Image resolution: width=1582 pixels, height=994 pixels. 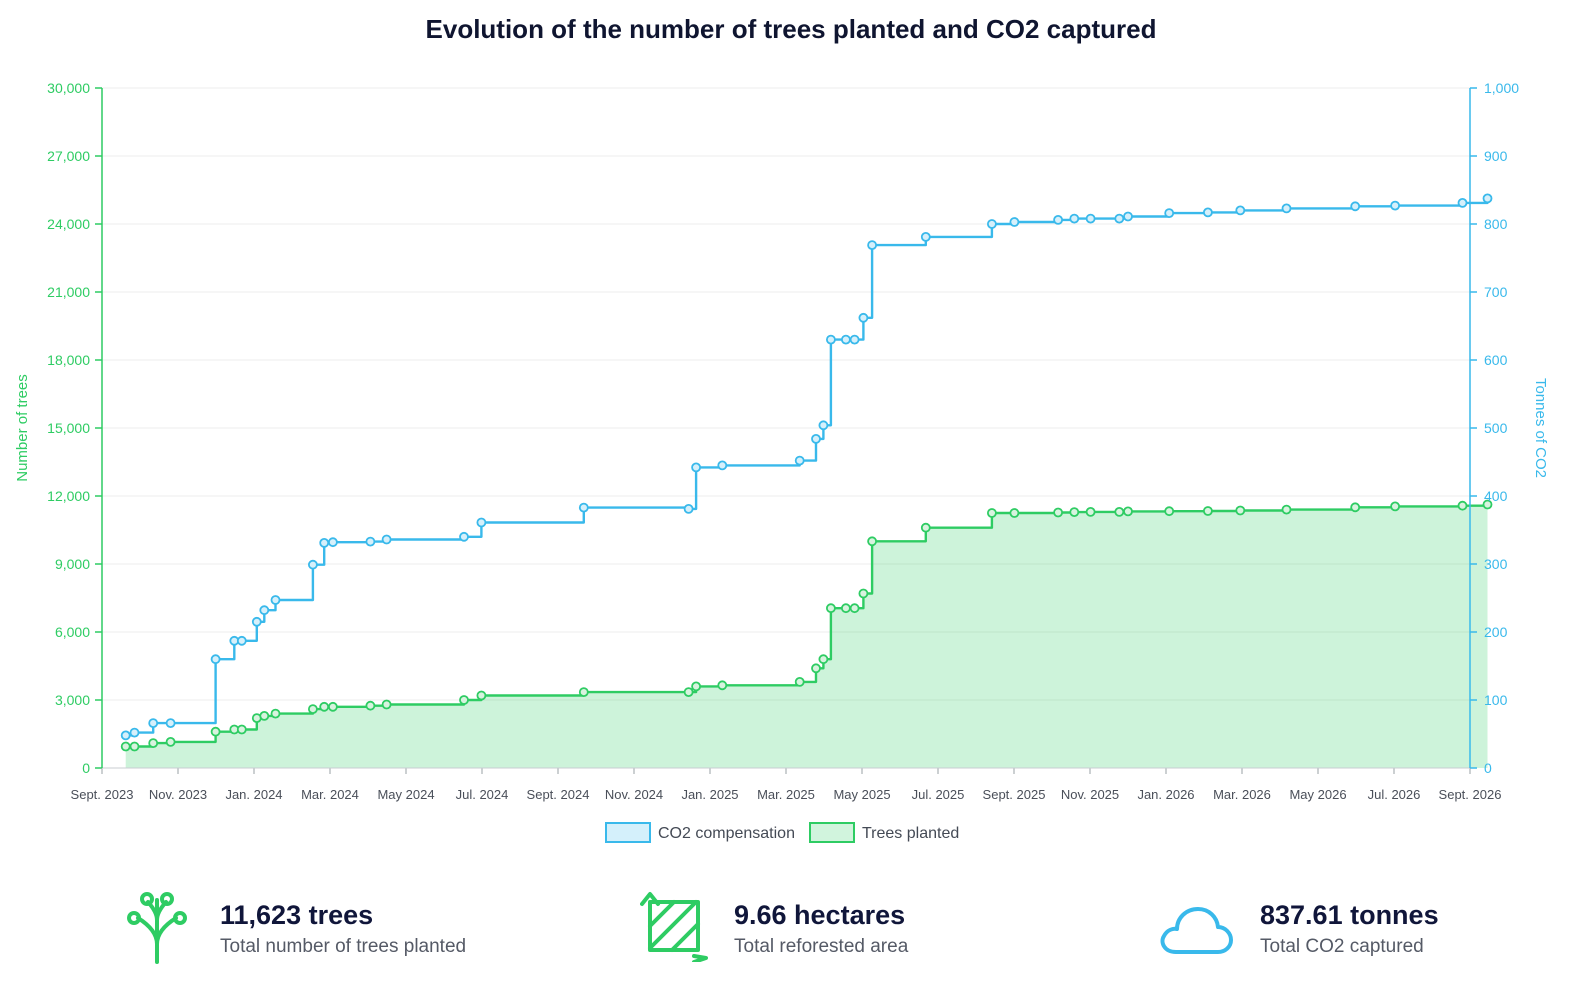 What do you see at coordinates (910, 833) in the screenshot?
I see `legend-label-trees-planted: Trees planted` at bounding box center [910, 833].